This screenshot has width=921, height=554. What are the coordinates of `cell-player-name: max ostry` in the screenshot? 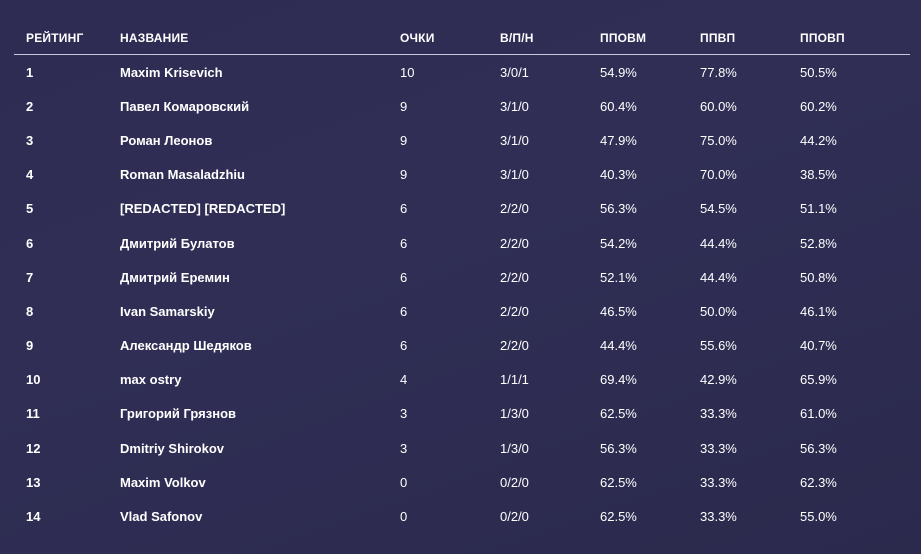 It's located at (151, 380).